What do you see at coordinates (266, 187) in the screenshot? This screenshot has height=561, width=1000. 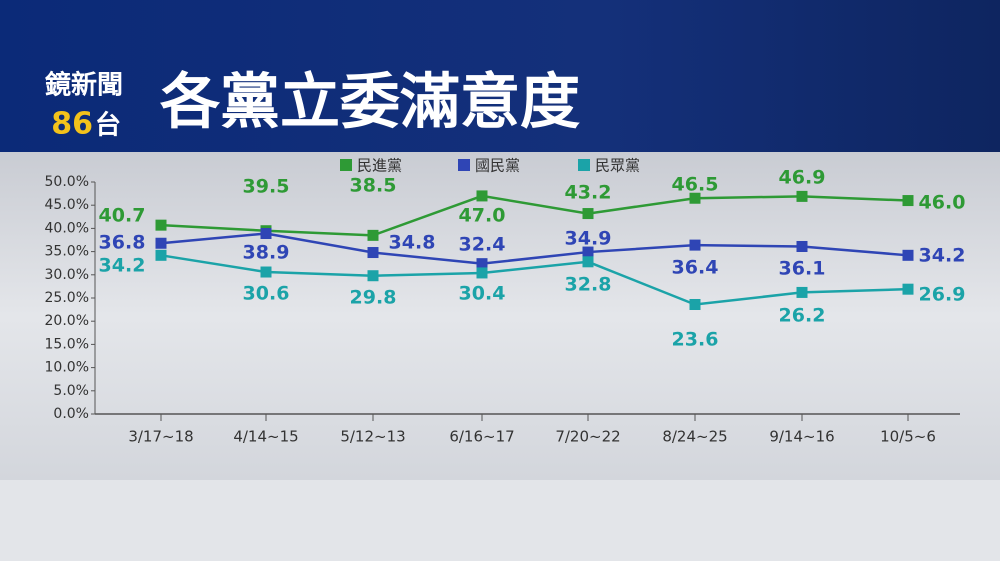 I see `data-label: 39.5` at bounding box center [266, 187].